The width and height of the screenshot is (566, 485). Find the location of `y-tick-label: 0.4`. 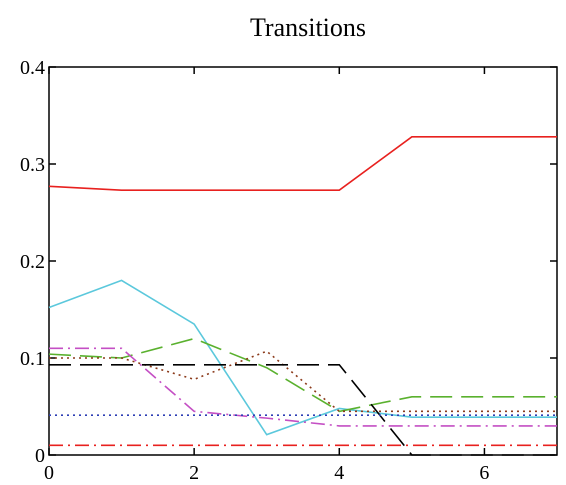

y-tick-label: 0.4 is located at coordinates (32, 68).